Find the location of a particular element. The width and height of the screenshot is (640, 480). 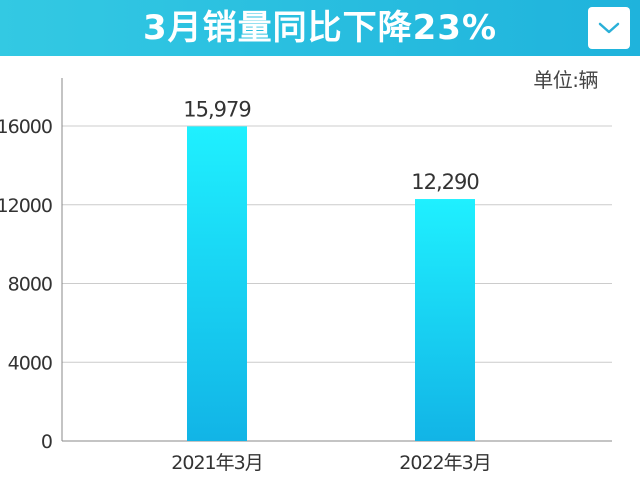

unit-label: 单位:辆 is located at coordinates (565, 80).